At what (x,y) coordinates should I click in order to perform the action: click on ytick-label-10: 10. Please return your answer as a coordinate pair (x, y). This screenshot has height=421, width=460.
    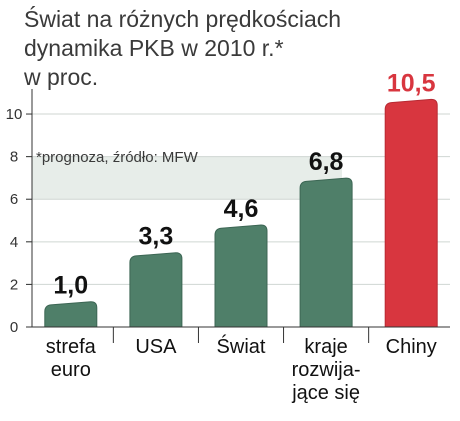
    Looking at the image, I should click on (14, 114).